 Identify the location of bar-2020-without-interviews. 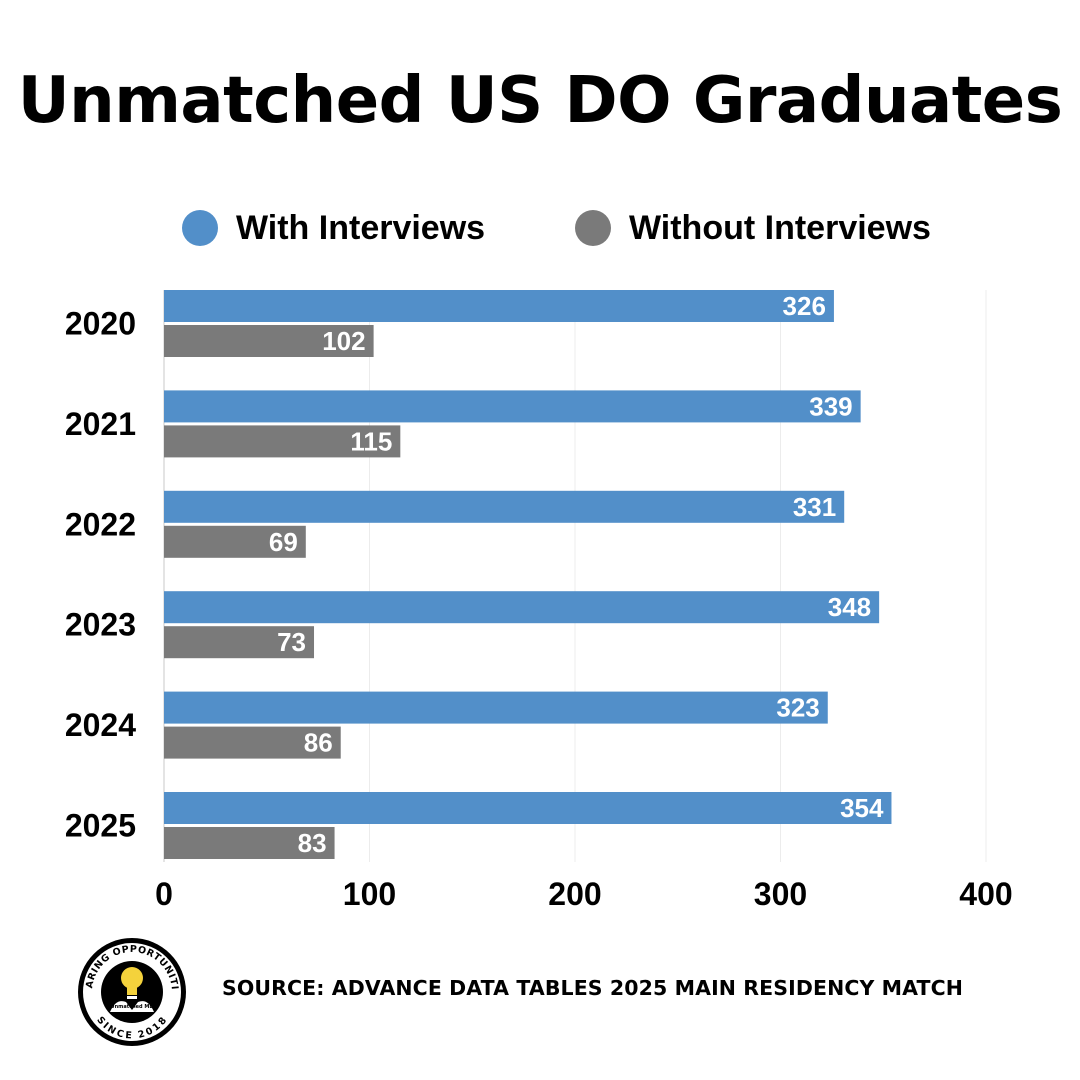
(269, 341).